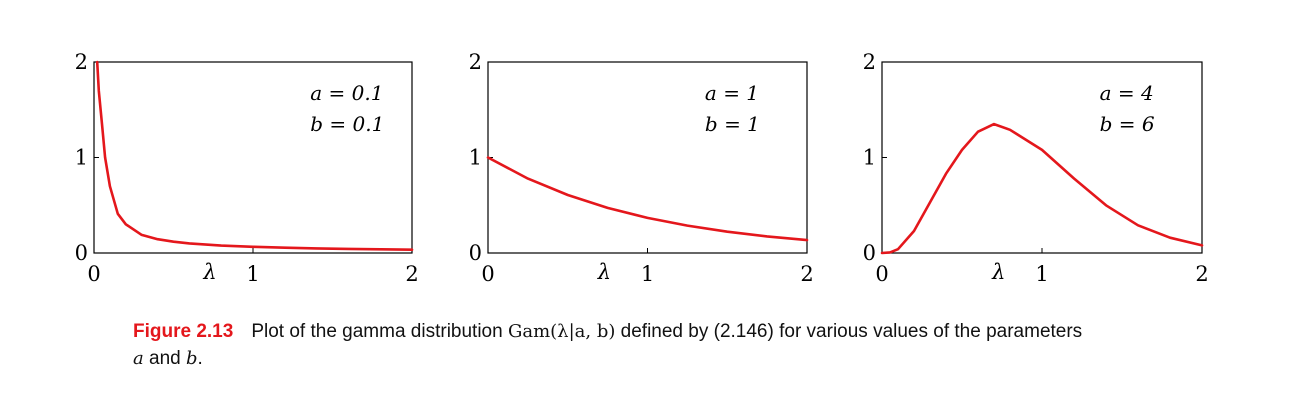 The image size is (1312, 402). What do you see at coordinates (732, 124) in the screenshot?
I see `param-annotation: b = 1` at bounding box center [732, 124].